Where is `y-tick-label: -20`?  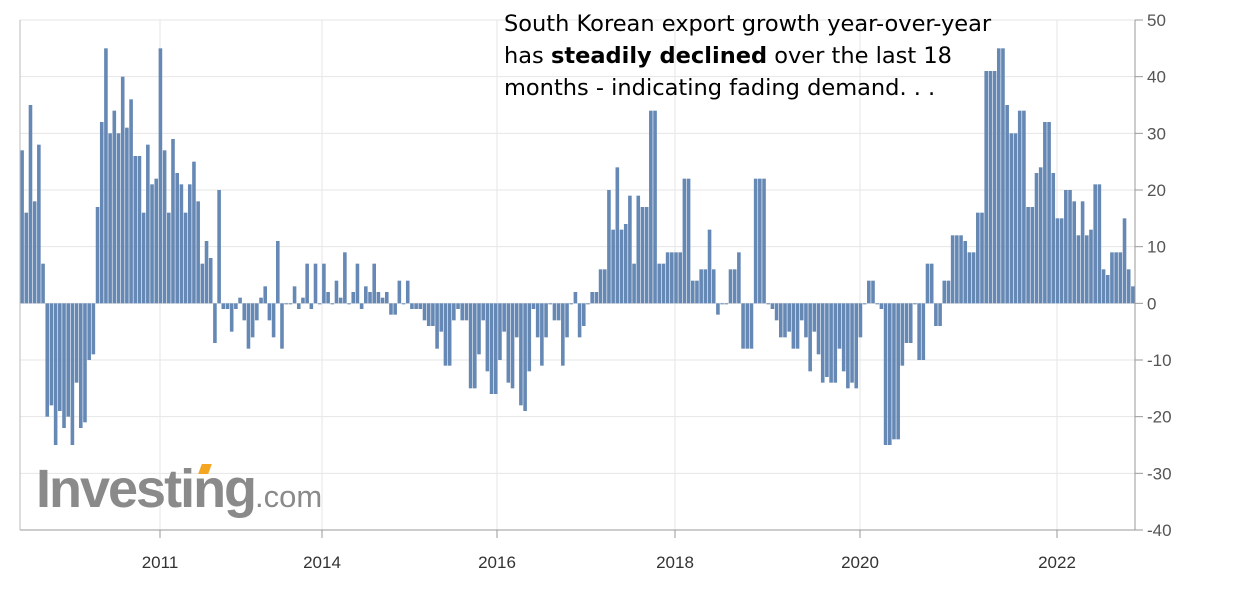
y-tick-label: -20 is located at coordinates (1159, 417).